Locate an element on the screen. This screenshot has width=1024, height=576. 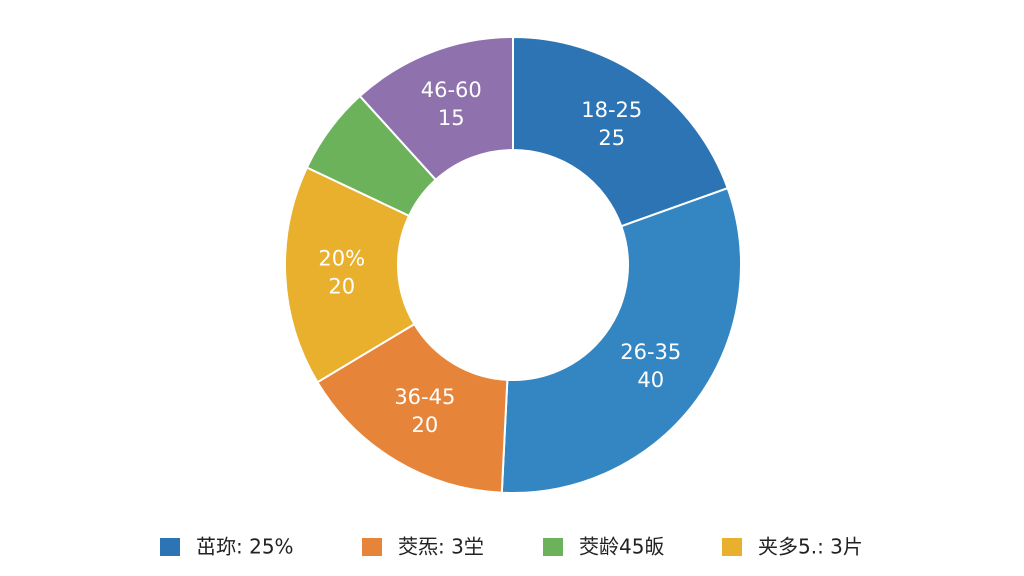
slice-value-label: 25 is located at coordinates (611, 138).